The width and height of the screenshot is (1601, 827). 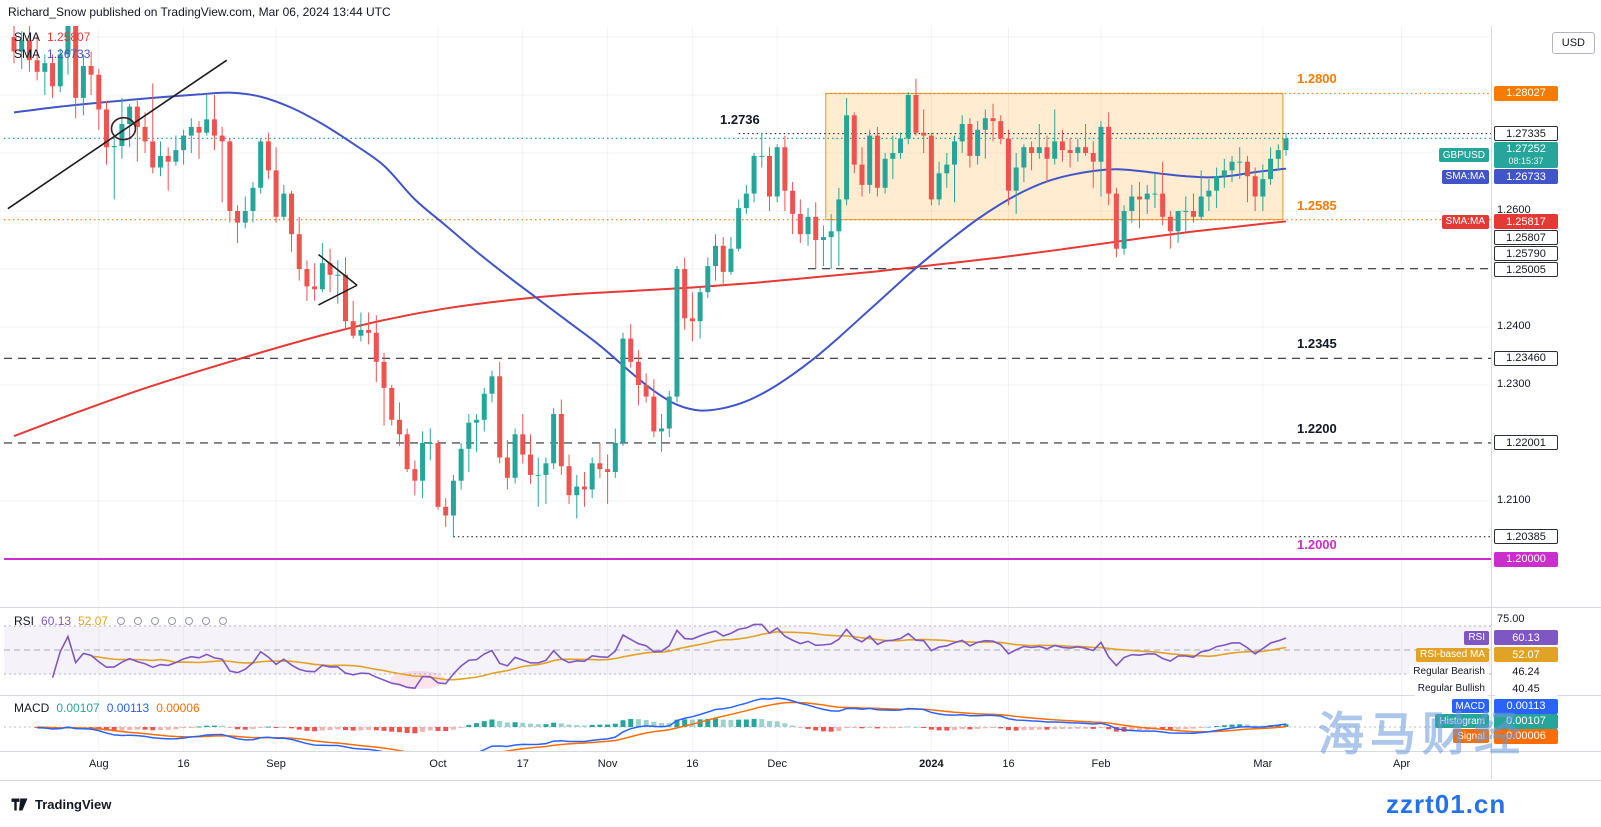 I want to click on sma2-label: SMA, so click(x=27, y=54).